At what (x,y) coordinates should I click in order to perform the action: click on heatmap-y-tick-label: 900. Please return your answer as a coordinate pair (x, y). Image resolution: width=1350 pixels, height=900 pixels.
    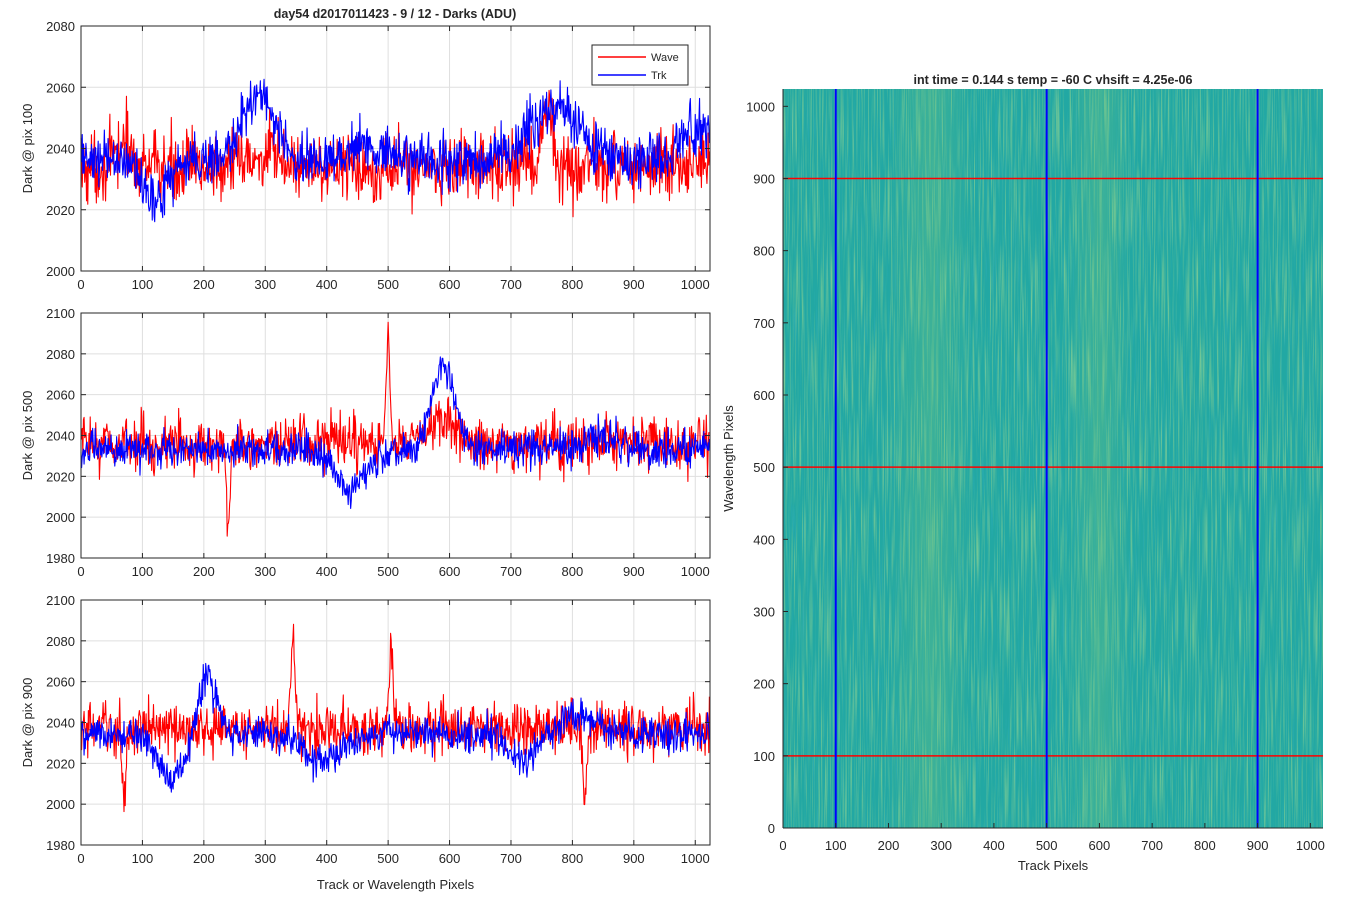
    Looking at the image, I should click on (764, 178).